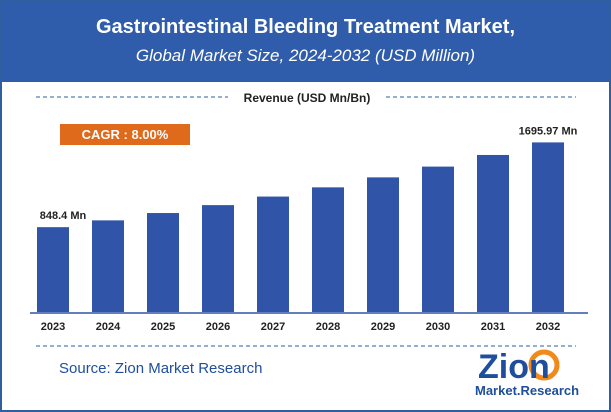  I want to click on logo-circle-icon, so click(544, 365).